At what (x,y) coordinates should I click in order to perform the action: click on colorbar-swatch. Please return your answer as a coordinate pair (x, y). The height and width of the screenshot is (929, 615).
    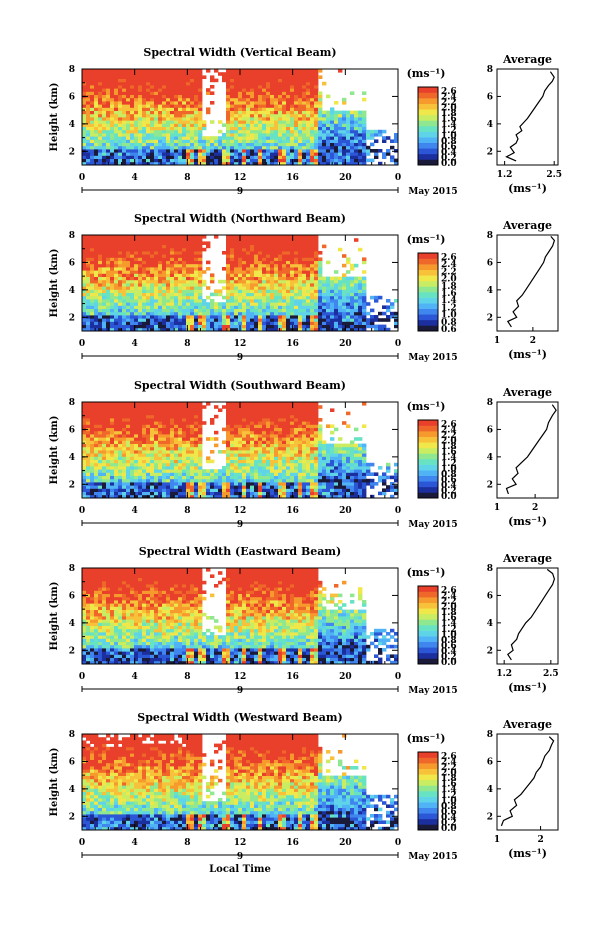
    Looking at the image, I should click on (428, 283).